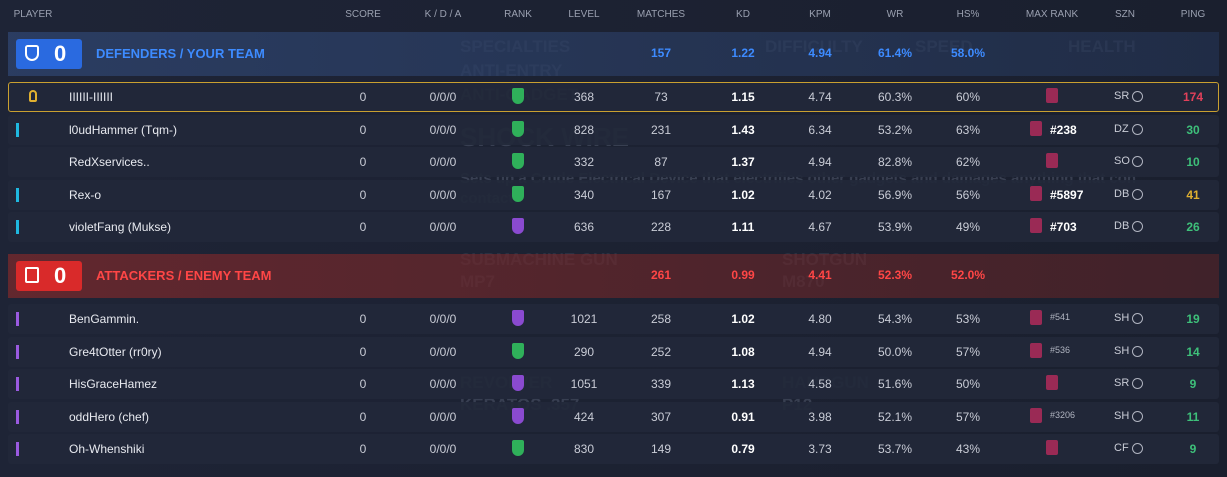 The height and width of the screenshot is (477, 1227). What do you see at coordinates (180, 53) in the screenshot?
I see `team-name: DEFENDERS / YOUR TEAM` at bounding box center [180, 53].